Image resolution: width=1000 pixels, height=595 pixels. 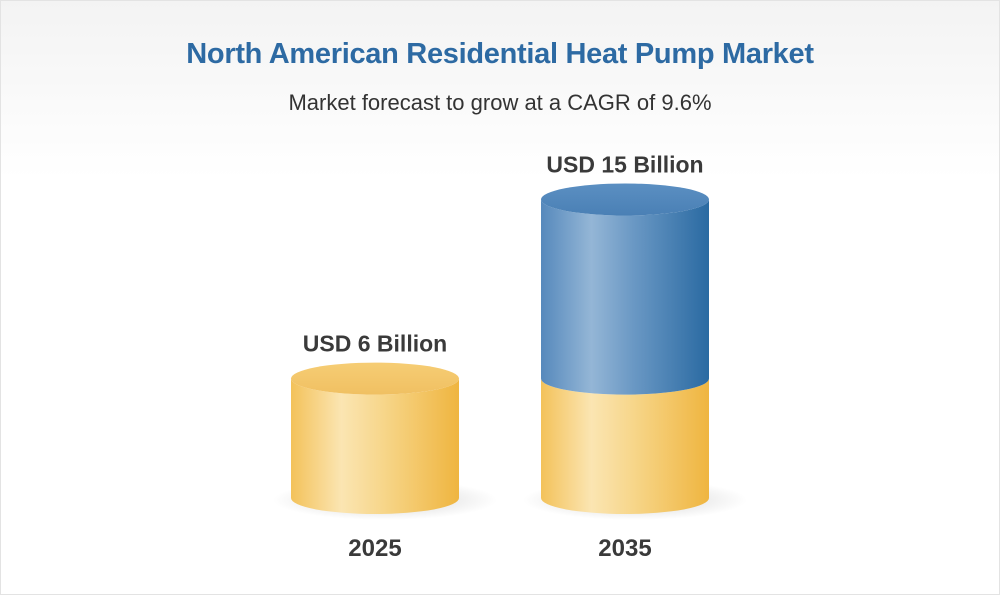 What do you see at coordinates (624, 548) in the screenshot?
I see `x-tick-label-2035: 2035` at bounding box center [624, 548].